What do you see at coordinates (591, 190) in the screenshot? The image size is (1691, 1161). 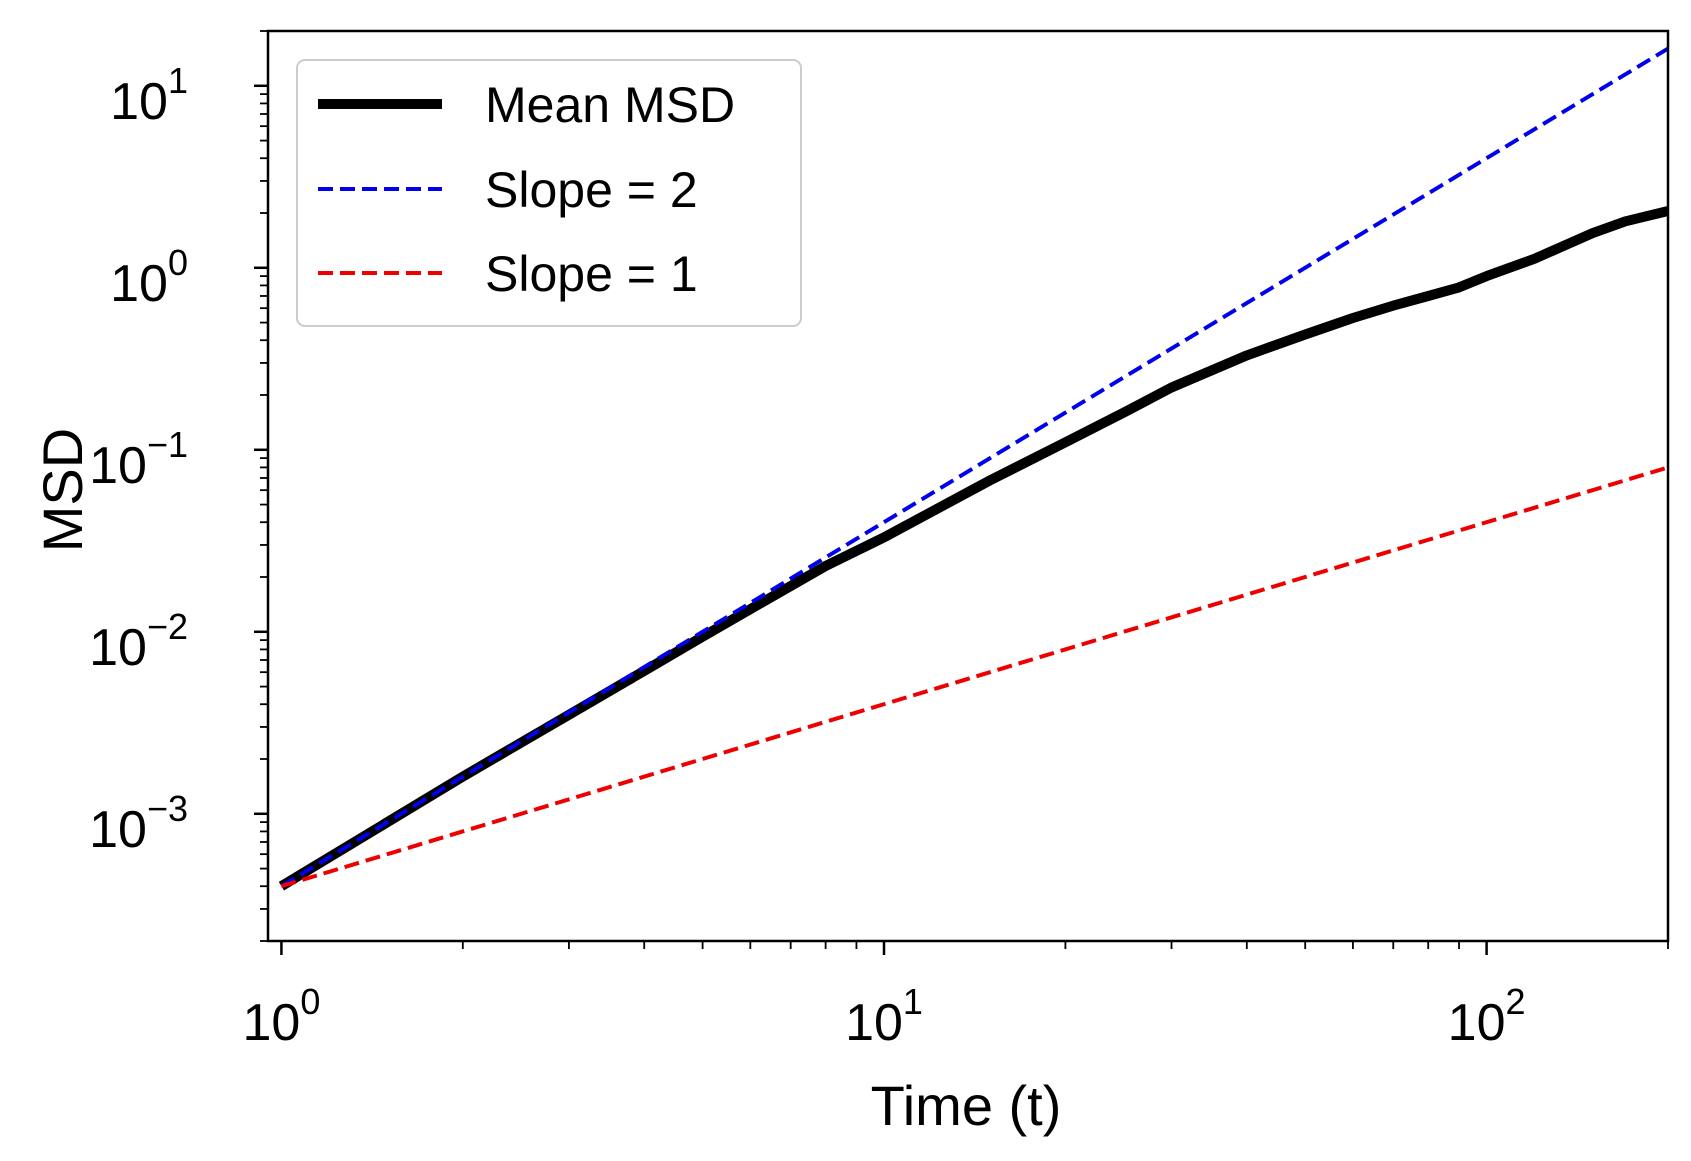 I see `legend-label-slope-2: Slope = 2` at bounding box center [591, 190].